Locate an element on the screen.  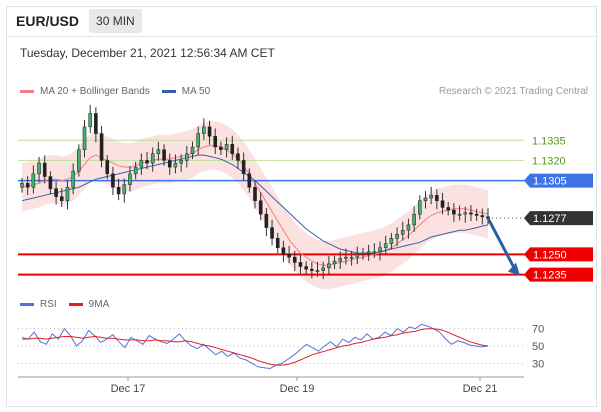
ma20-swatch is located at coordinates (27, 91).